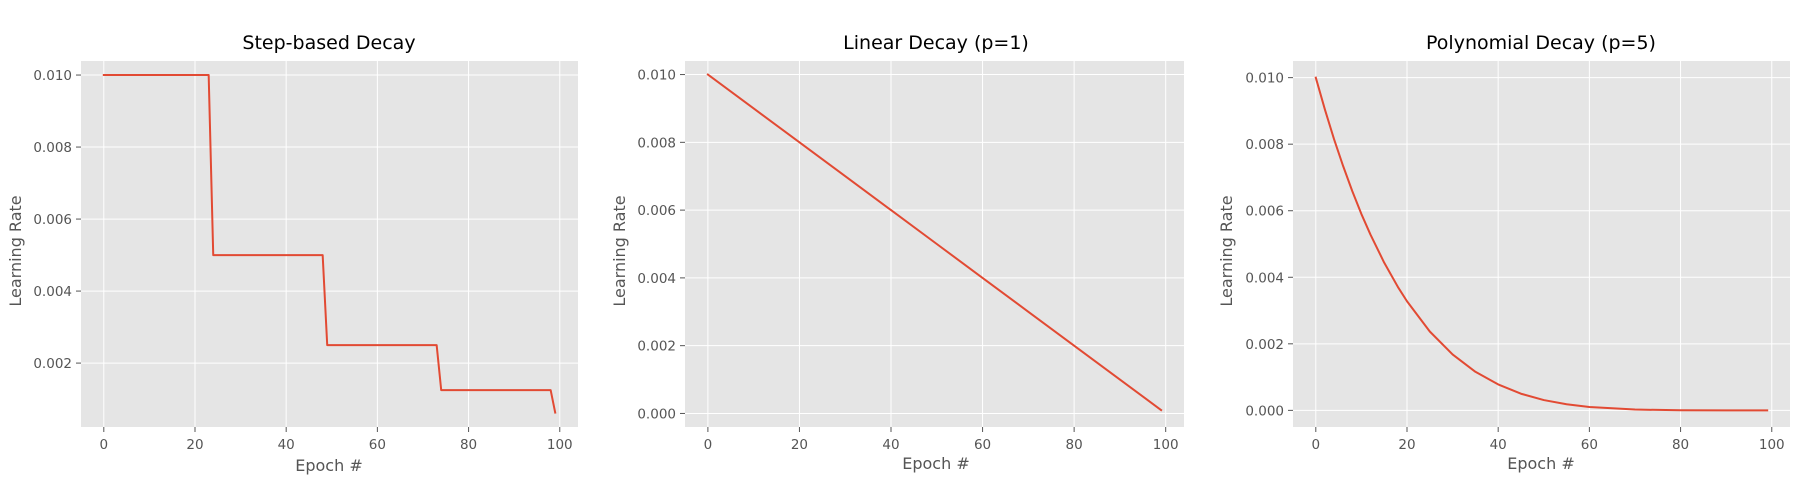 The height and width of the screenshot is (480, 1811). Describe the element at coordinates (936, 43) in the screenshot. I see `panel-title: Linear Decay (p=1)` at that location.